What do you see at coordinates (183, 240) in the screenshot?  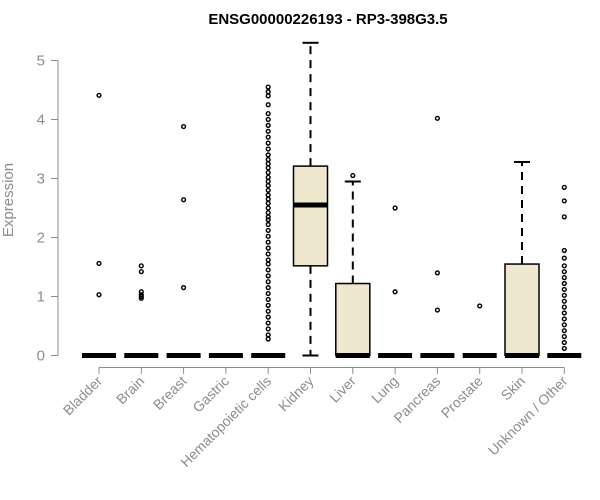 I see `box-breast` at bounding box center [183, 240].